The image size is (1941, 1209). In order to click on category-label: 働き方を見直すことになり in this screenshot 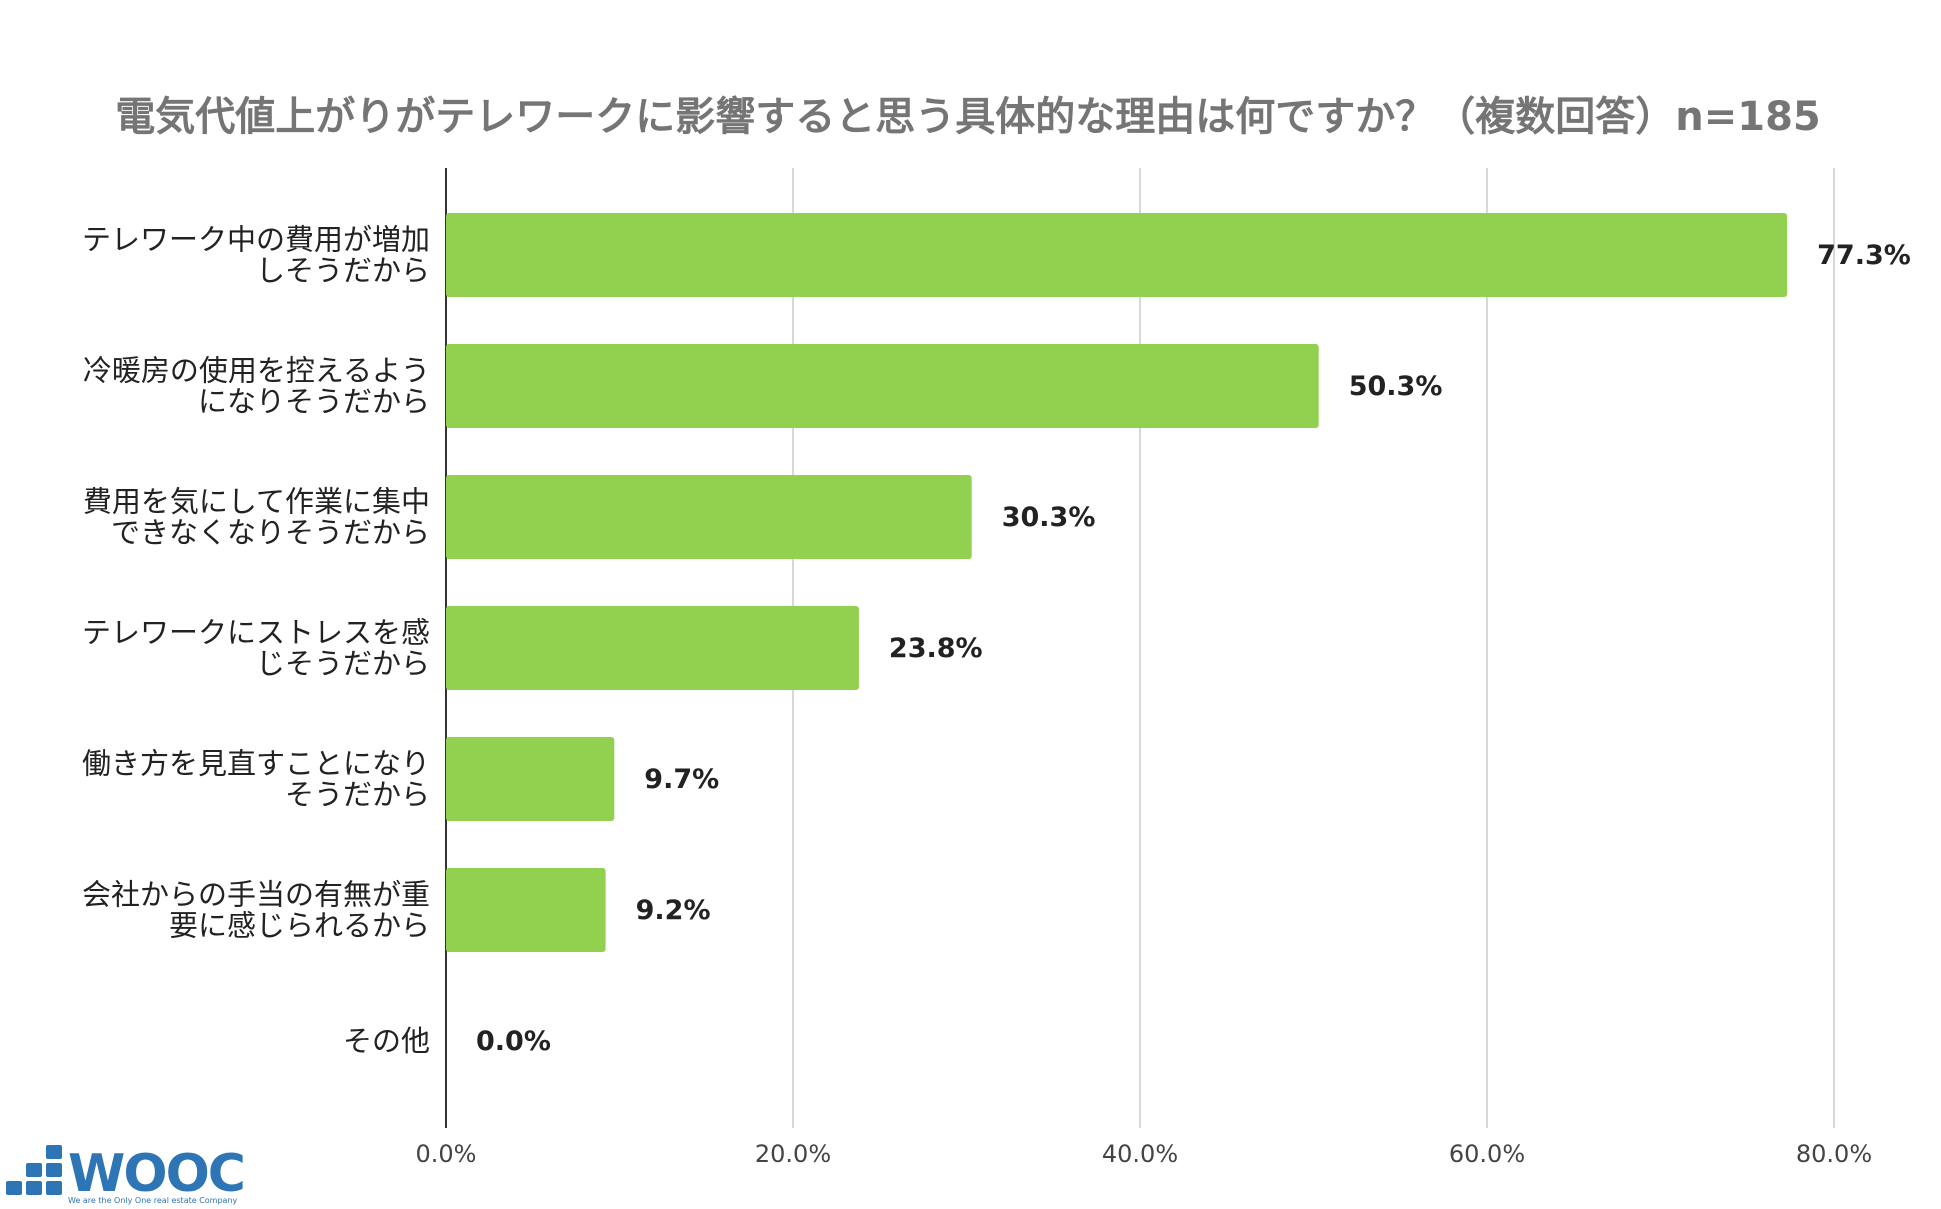, I will do `click(256, 764)`.